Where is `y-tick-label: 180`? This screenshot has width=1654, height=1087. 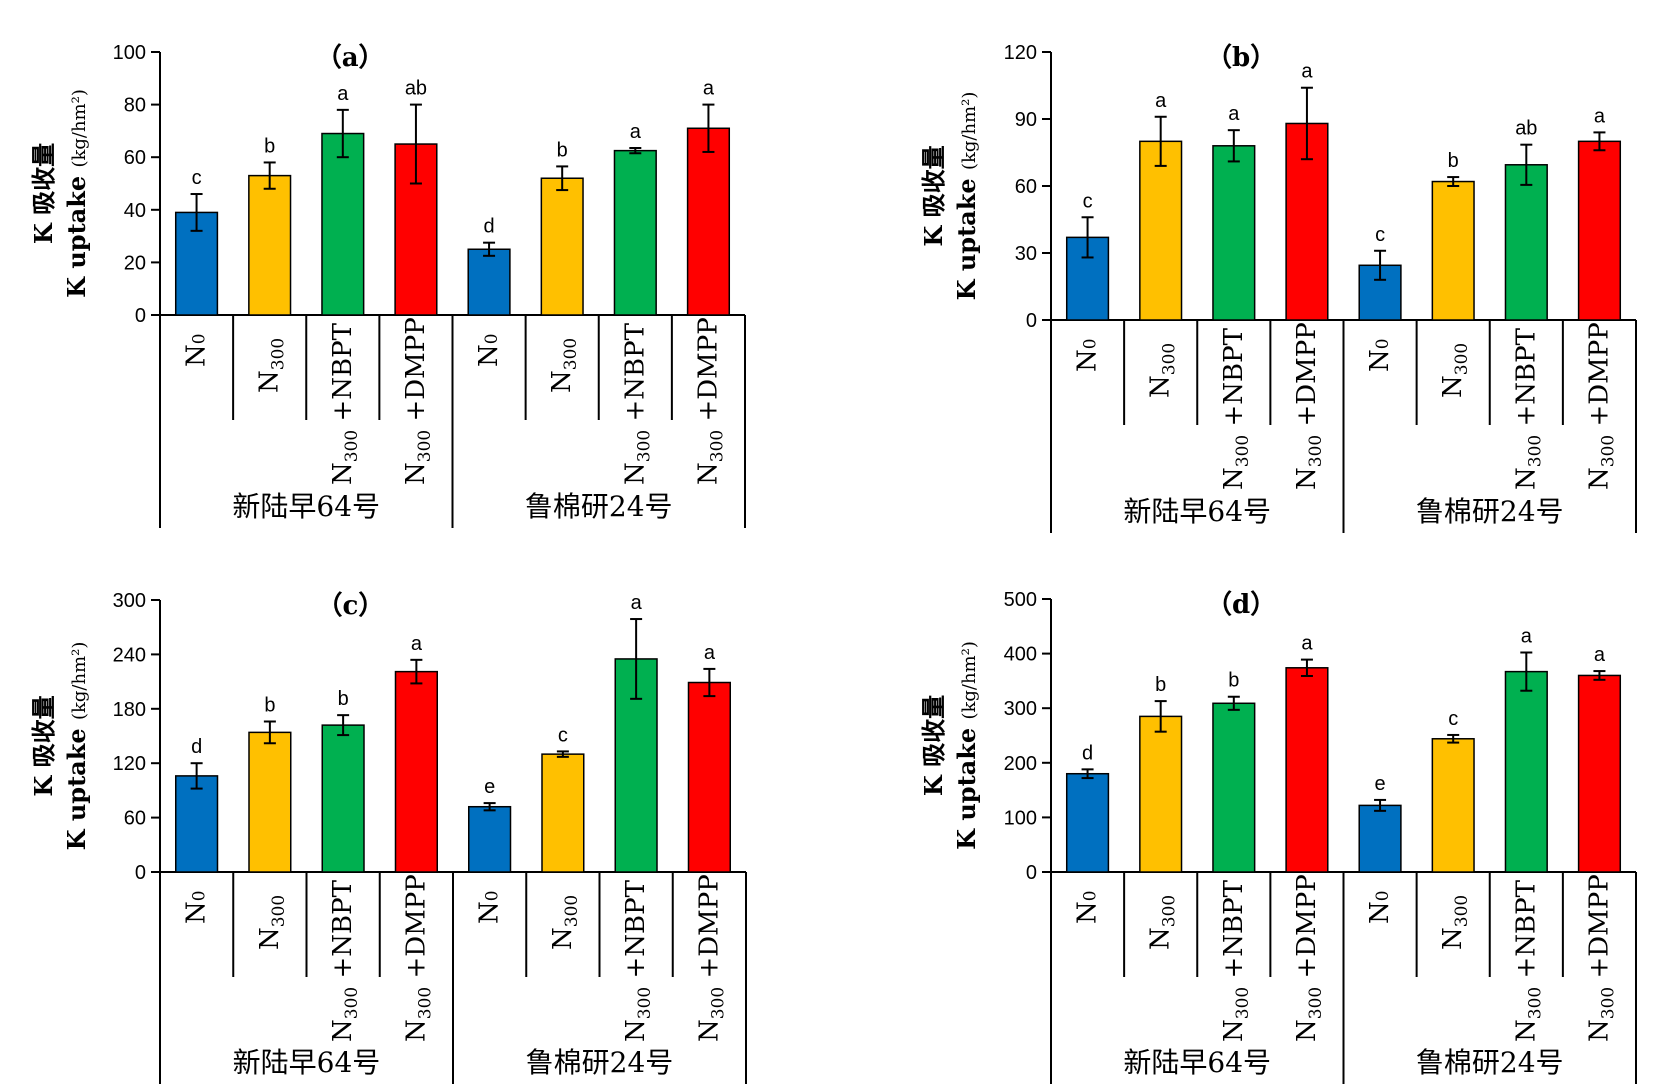
y-tick-label: 180 is located at coordinates (129, 710).